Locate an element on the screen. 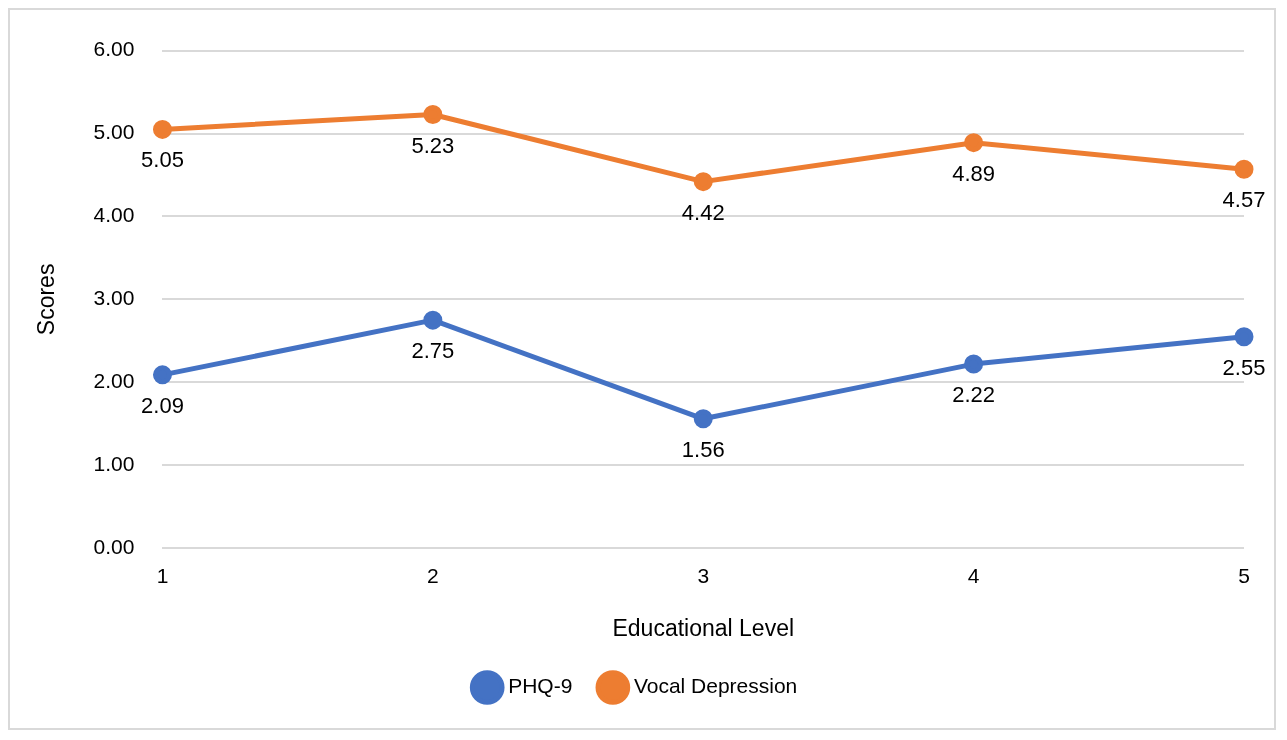  y-tick-label: 2.00 is located at coordinates (114, 381).